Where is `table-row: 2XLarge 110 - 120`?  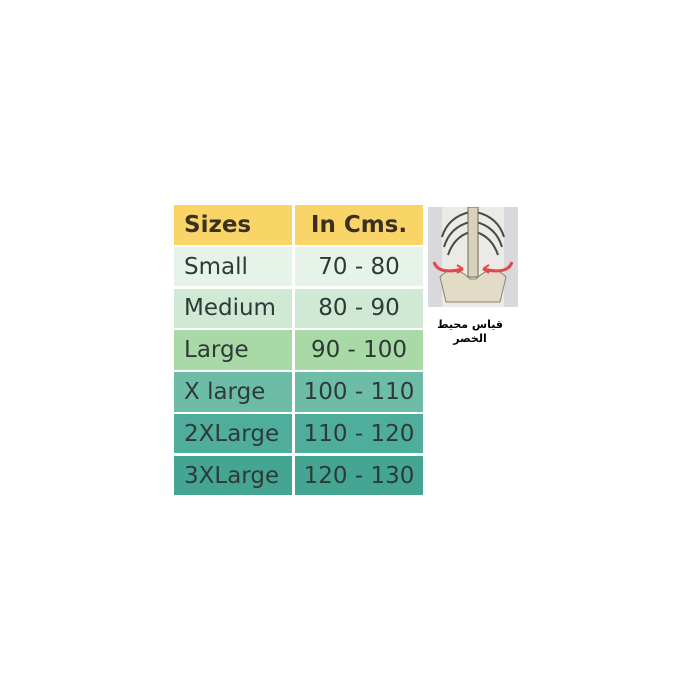 table-row: 2XLarge 110 - 120 is located at coordinates (298, 433).